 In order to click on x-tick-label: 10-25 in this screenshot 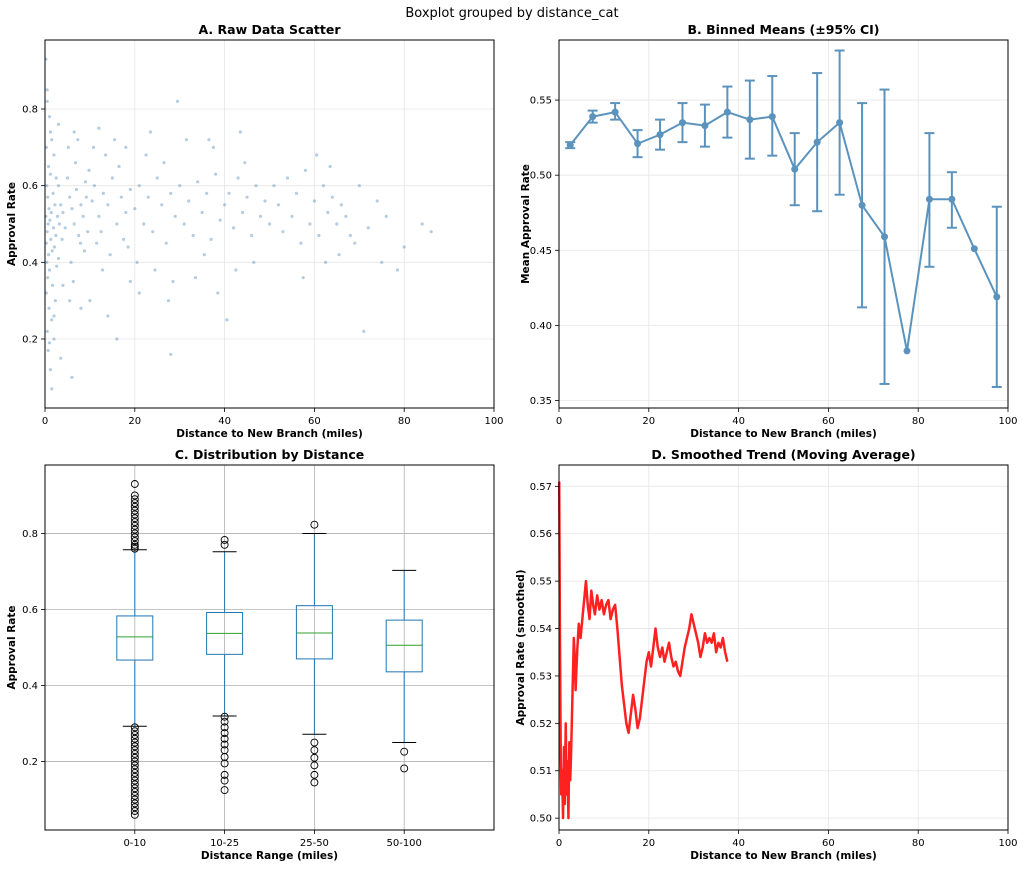, I will do `click(224, 843)`.